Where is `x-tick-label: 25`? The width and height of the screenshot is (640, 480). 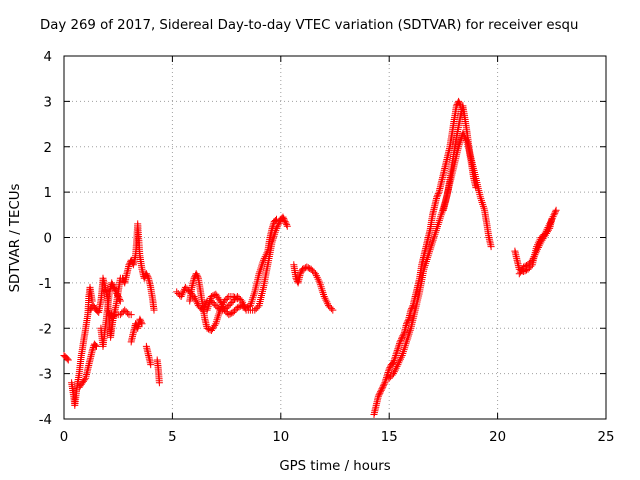
x-tick-label: 25 is located at coordinates (606, 437).